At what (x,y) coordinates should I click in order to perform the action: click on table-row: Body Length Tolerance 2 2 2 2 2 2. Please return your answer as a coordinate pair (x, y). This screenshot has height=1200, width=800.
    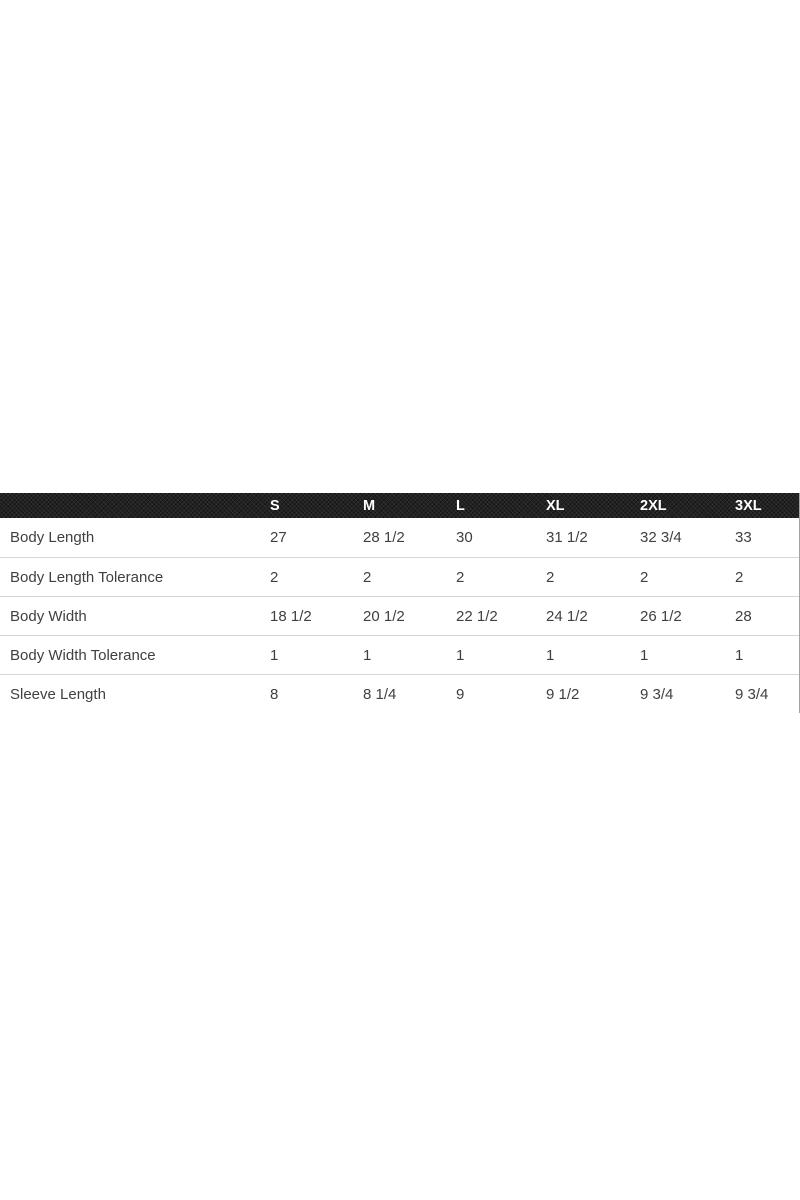
    Looking at the image, I should click on (399, 576).